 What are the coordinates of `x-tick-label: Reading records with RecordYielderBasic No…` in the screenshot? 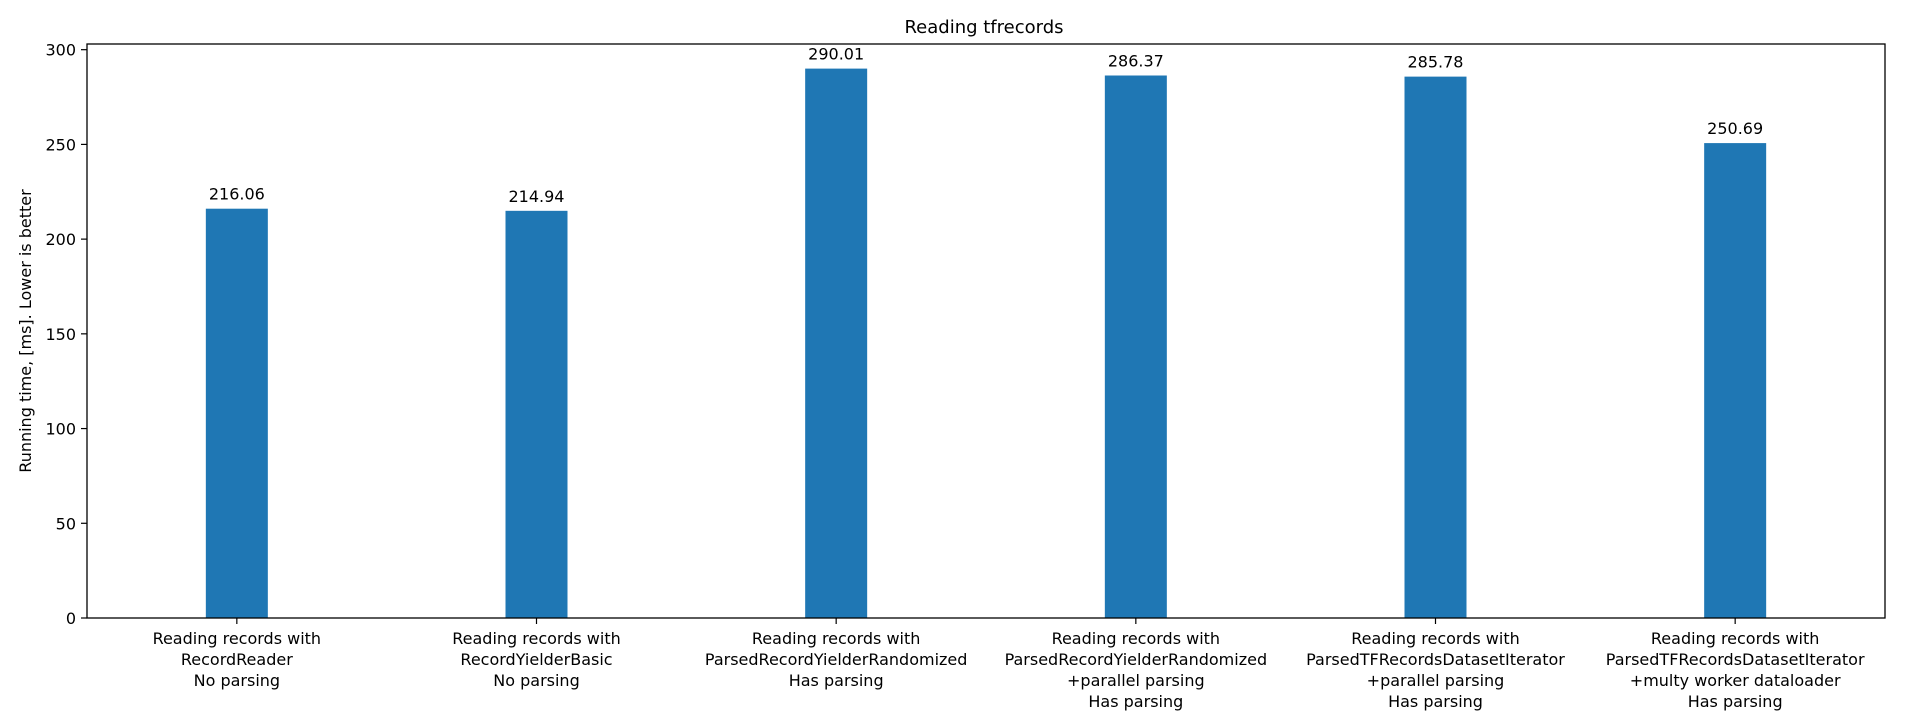 It's located at (536, 659).